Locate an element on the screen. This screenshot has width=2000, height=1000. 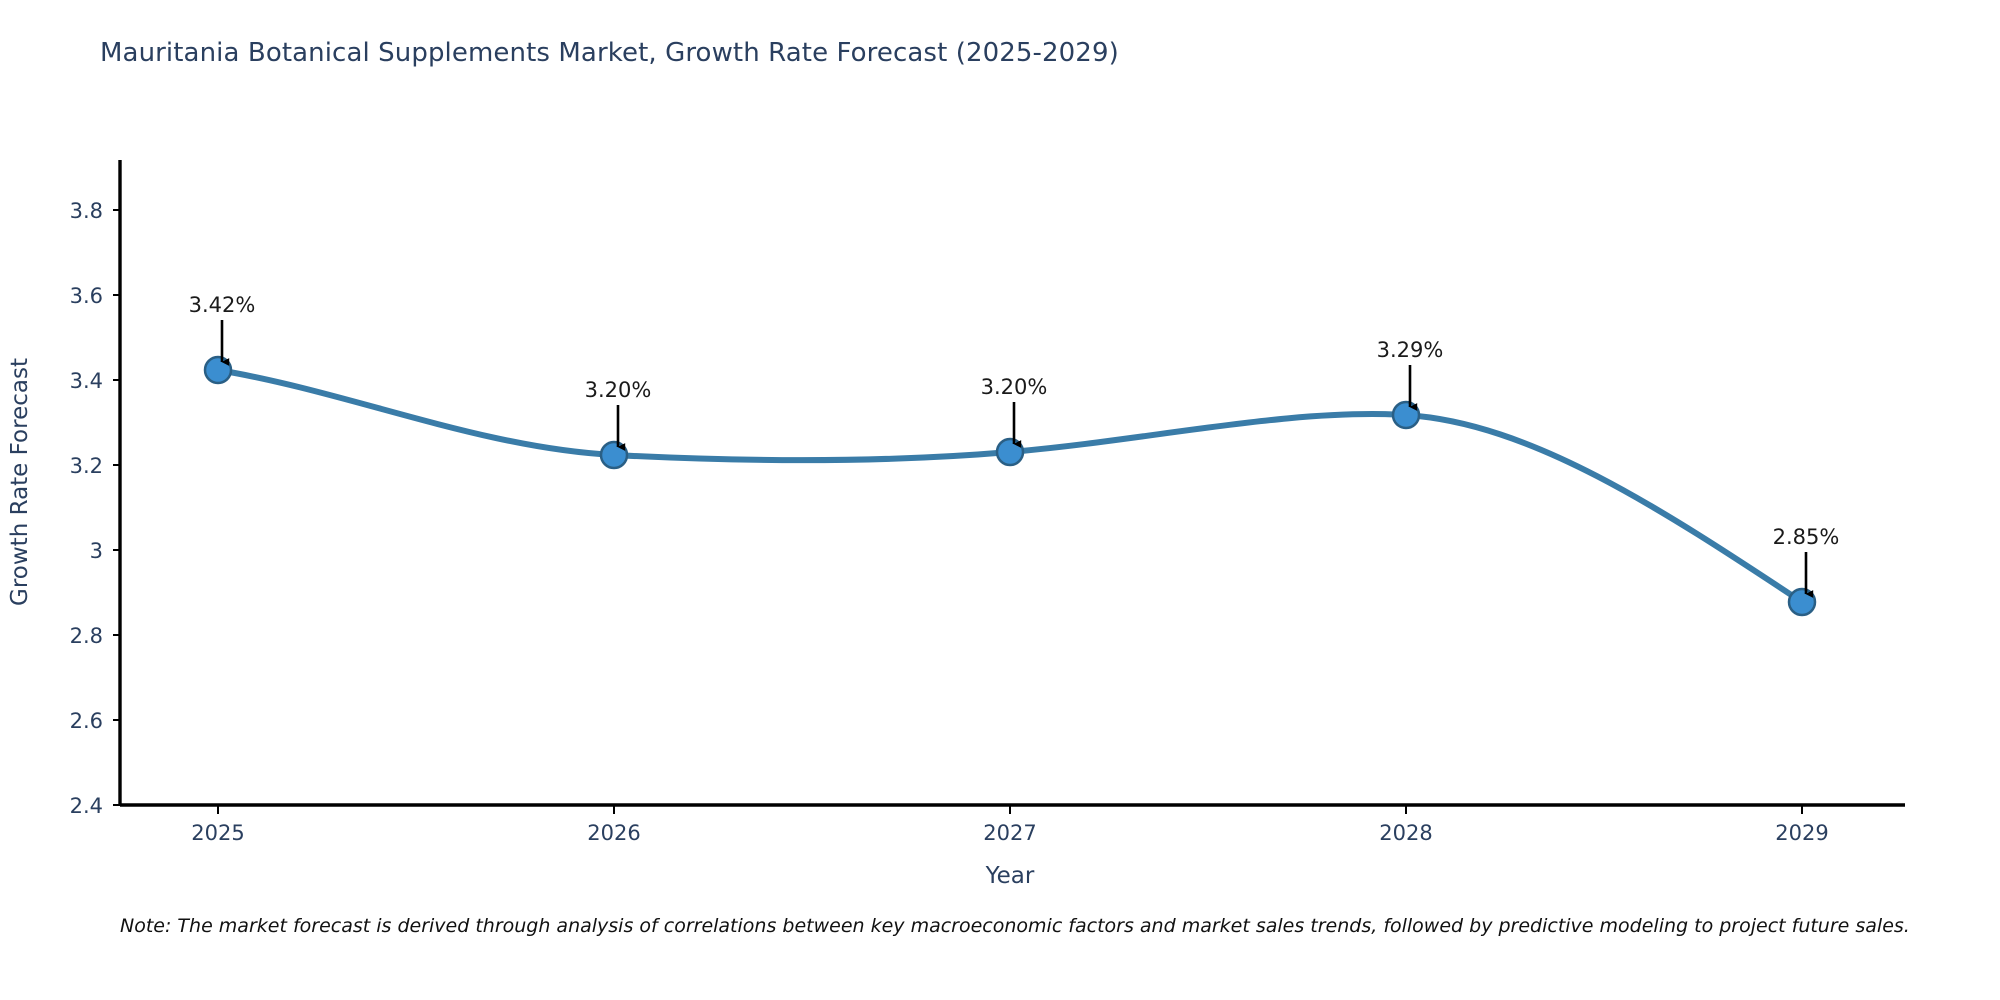
x-tick-label: 2029 is located at coordinates (1801, 833).